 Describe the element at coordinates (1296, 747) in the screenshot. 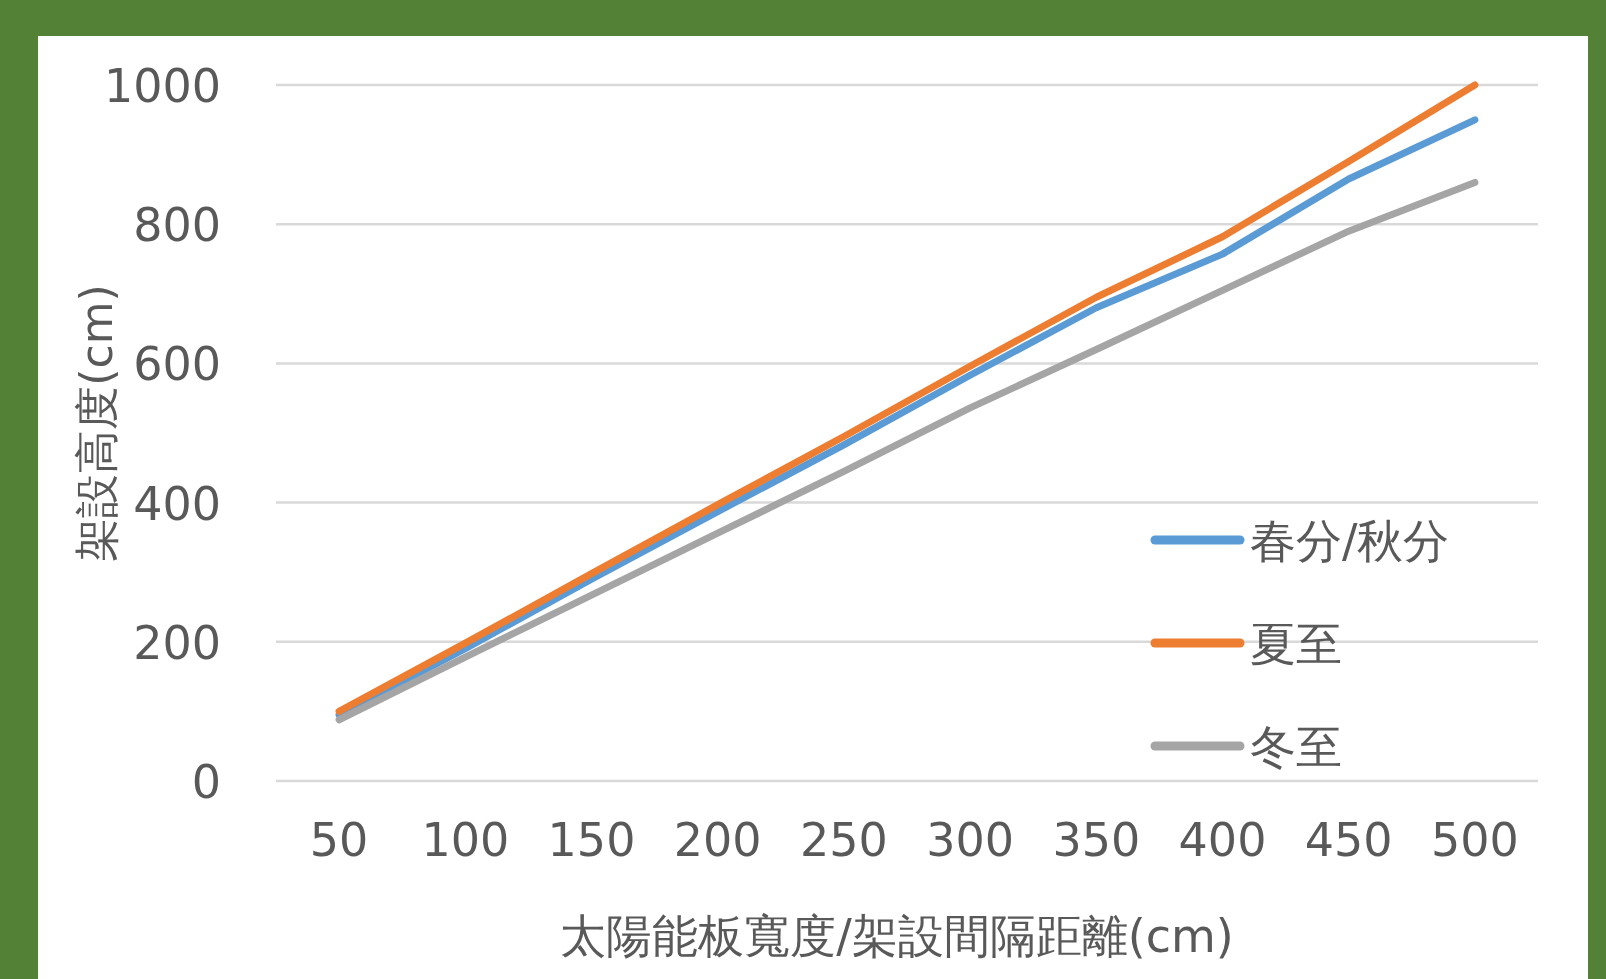

I see `legend-label: 冬至` at that location.